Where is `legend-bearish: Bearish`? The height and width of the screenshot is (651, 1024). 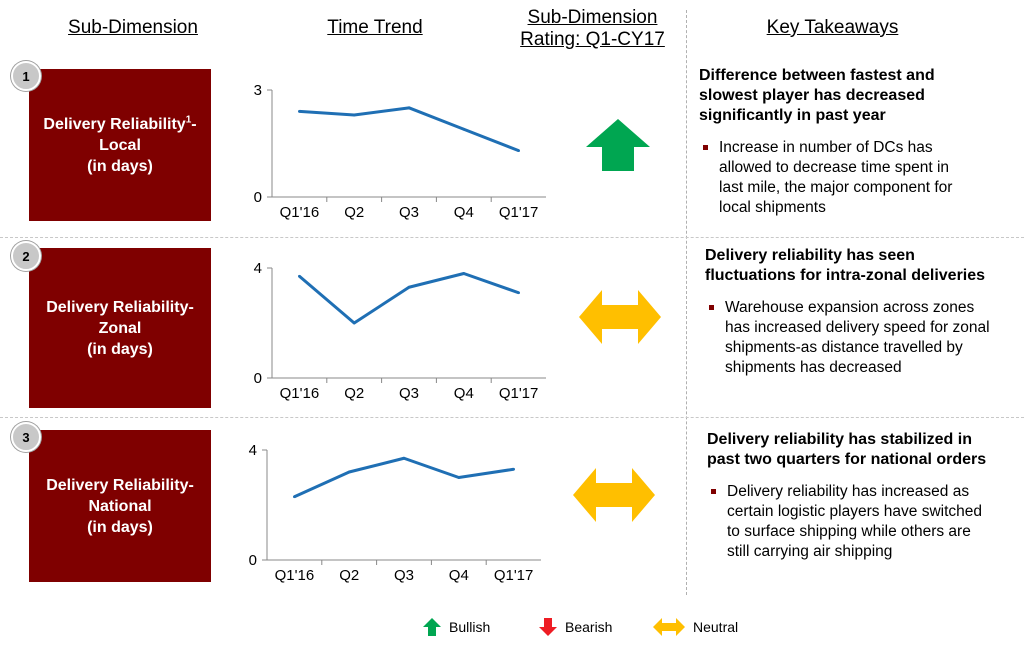 legend-bearish: Bearish is located at coordinates (575, 627).